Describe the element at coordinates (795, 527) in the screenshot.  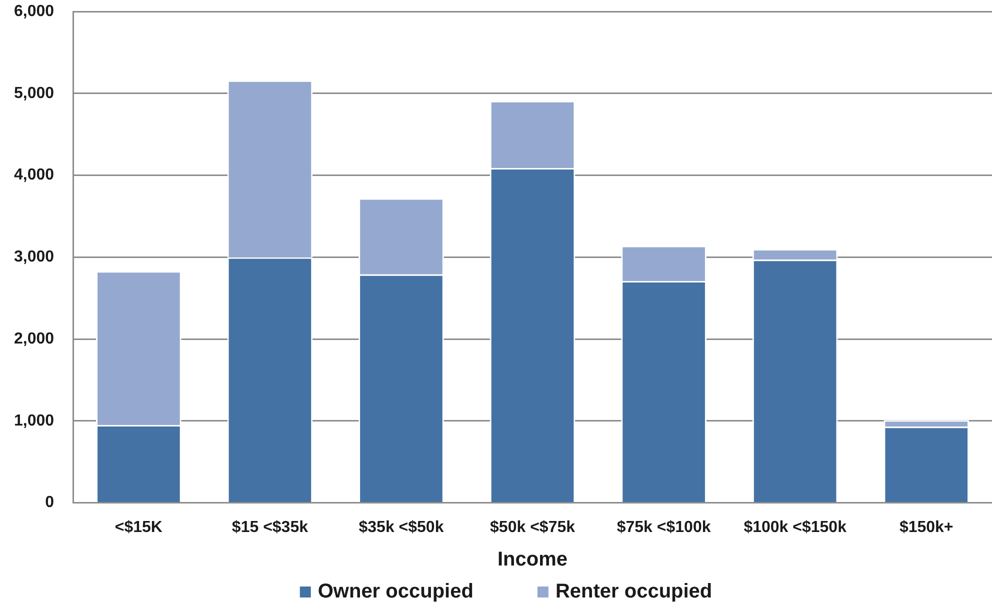
I see `x-tick-label: $100k <$150k` at that location.